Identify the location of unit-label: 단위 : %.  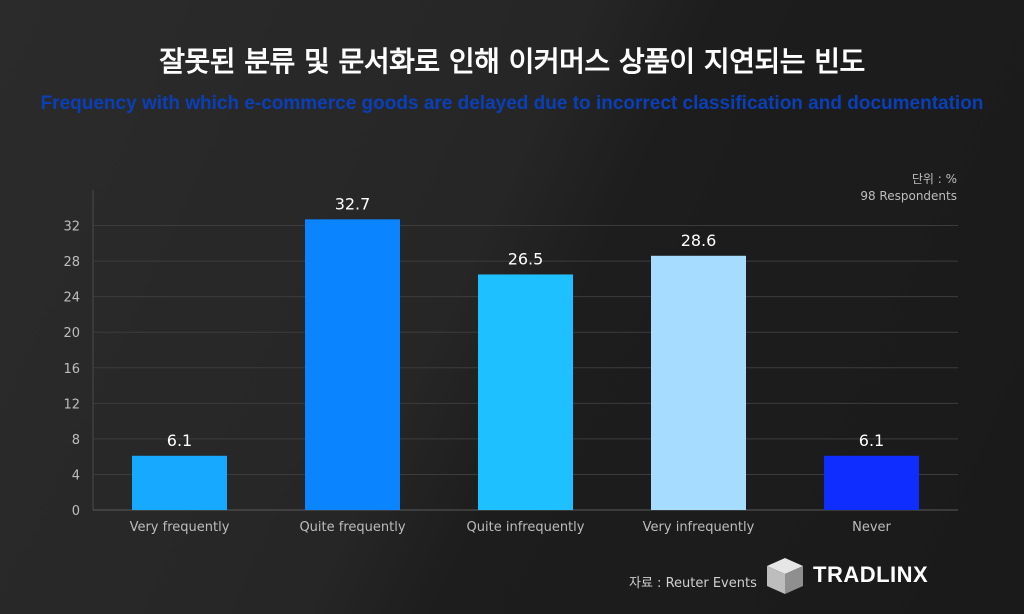
(934, 179).